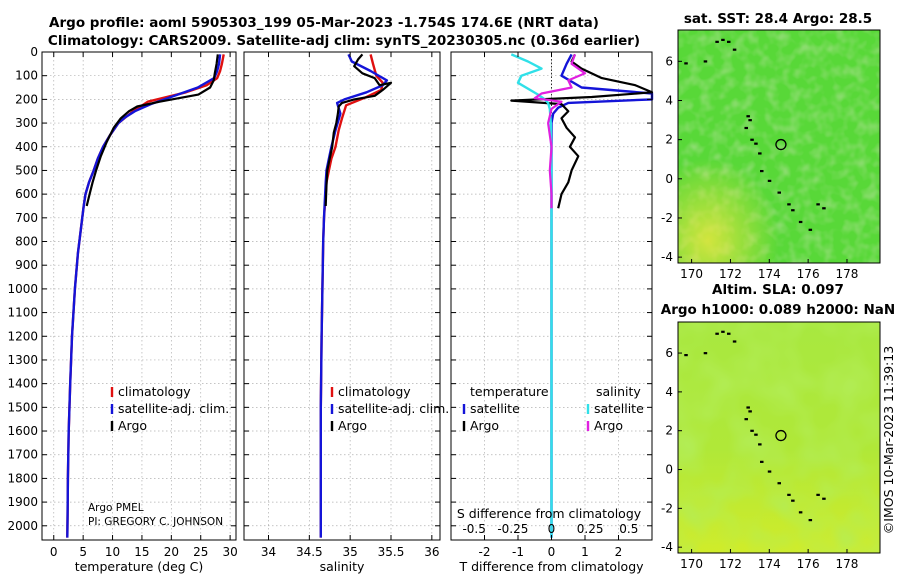 This screenshot has width=900, height=580. I want to click on y-tick-label: 1000, so click(22, 289).